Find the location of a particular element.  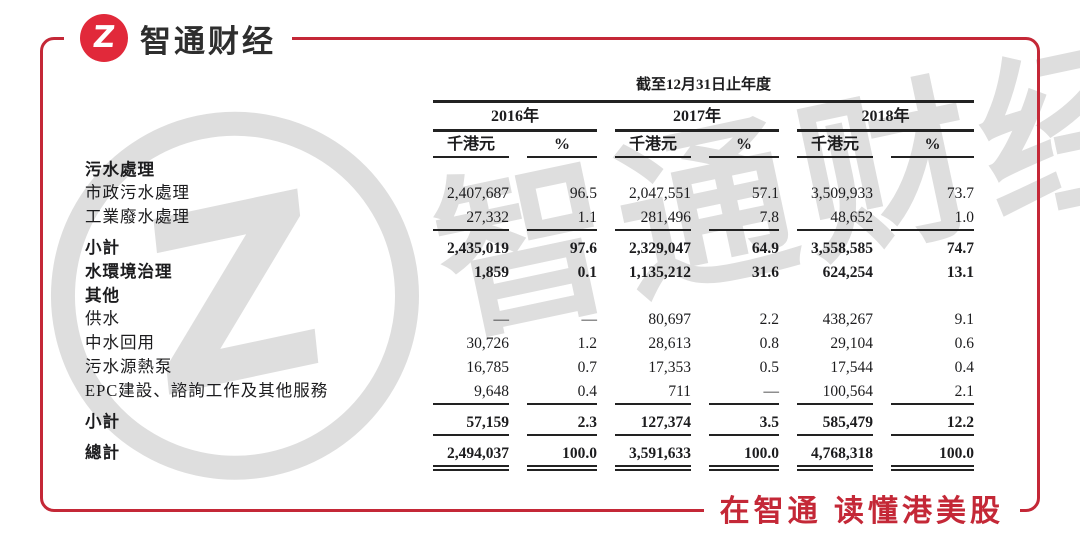

row-value: 2,047,551 is located at coordinates (660, 193).